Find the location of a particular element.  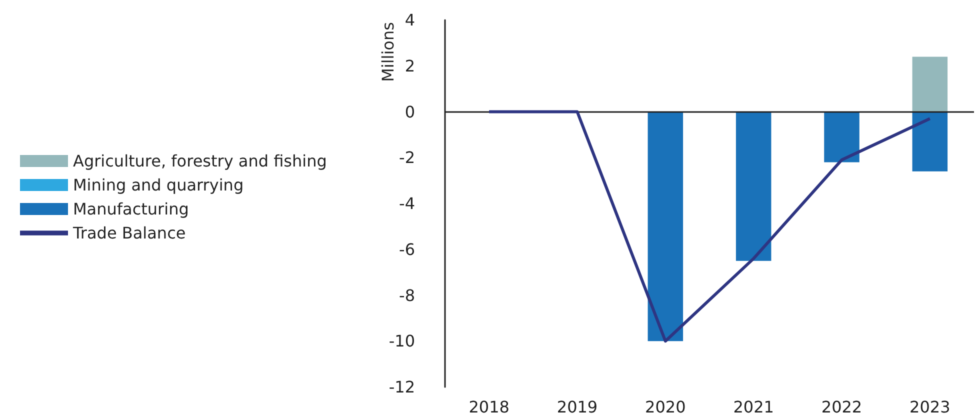

y-tick-label: -8 is located at coordinates (407, 295).